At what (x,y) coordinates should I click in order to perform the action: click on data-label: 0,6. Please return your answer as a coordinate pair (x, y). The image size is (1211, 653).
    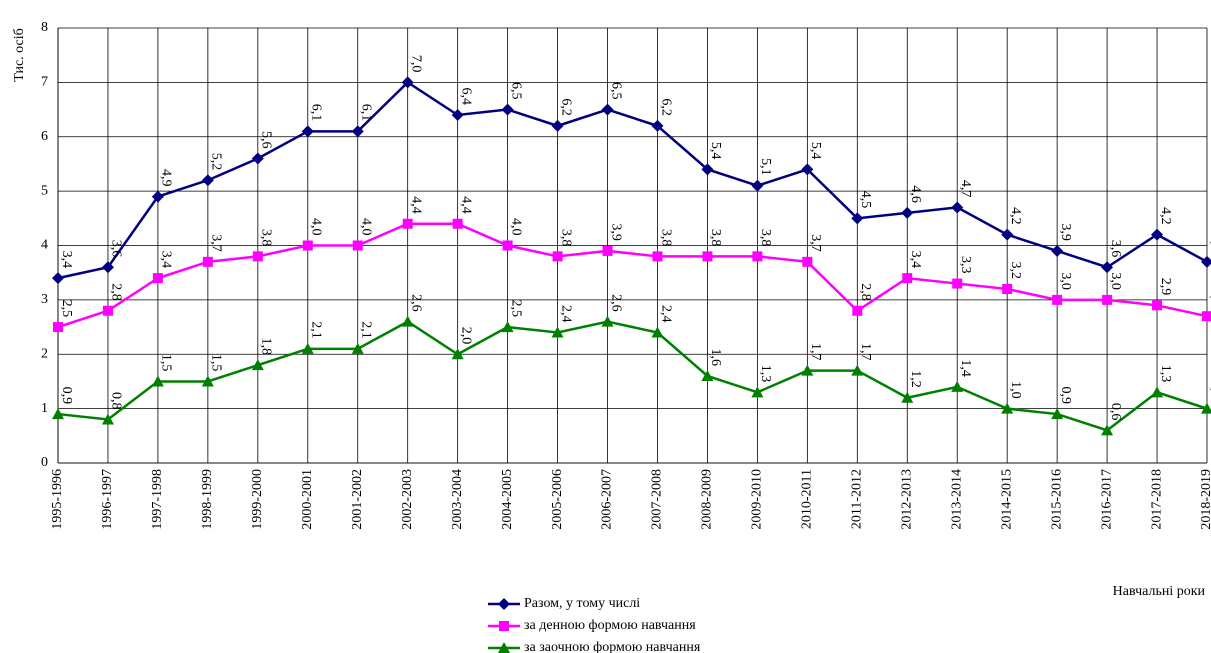
    Looking at the image, I should click on (1115, 412).